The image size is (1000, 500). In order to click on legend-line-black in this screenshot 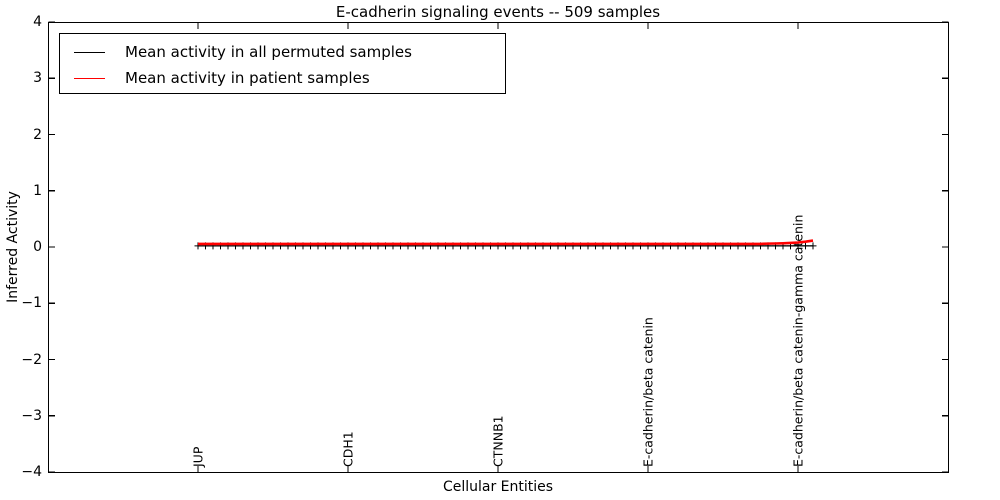, I will do `click(89, 52)`.